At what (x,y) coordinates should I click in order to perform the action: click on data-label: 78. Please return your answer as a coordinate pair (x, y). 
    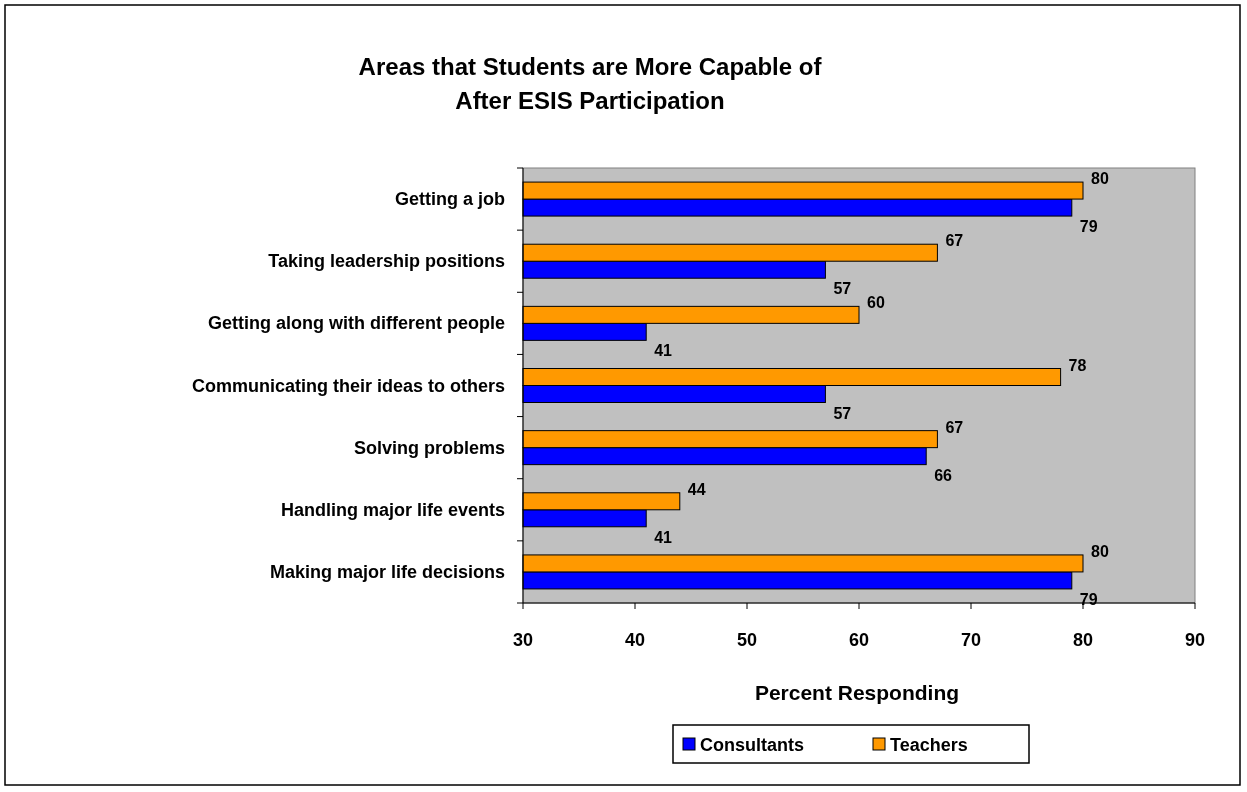
    Looking at the image, I should click on (1077, 365).